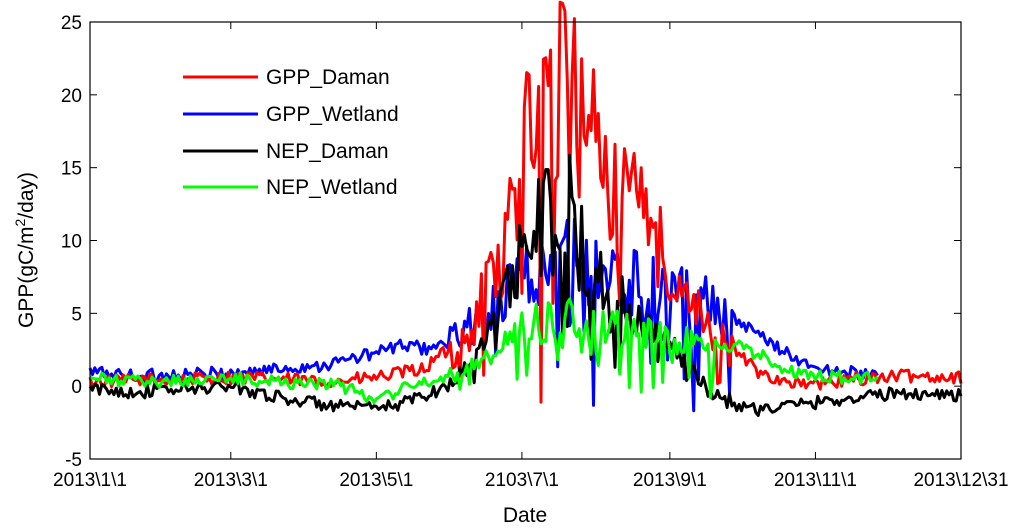 The width and height of the screenshot is (1024, 530). What do you see at coordinates (76, 314) in the screenshot?
I see `y-tick-label: 5` at bounding box center [76, 314].